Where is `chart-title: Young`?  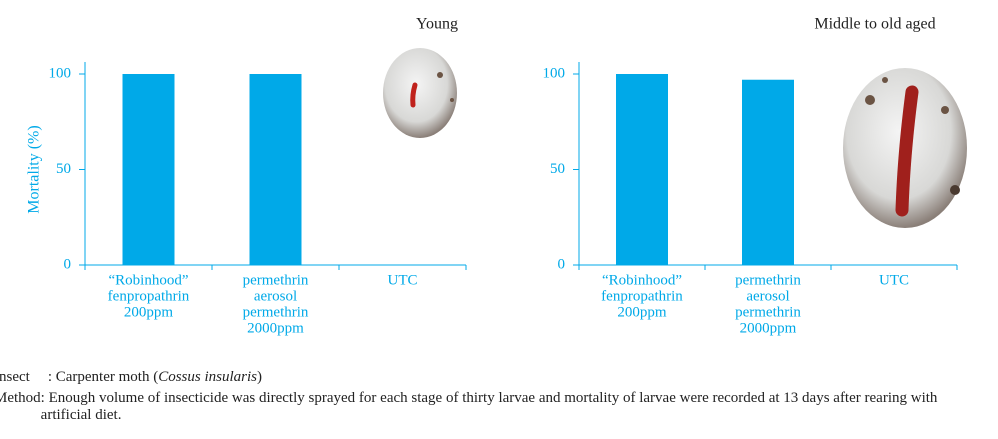 chart-title: Young is located at coordinates (437, 24).